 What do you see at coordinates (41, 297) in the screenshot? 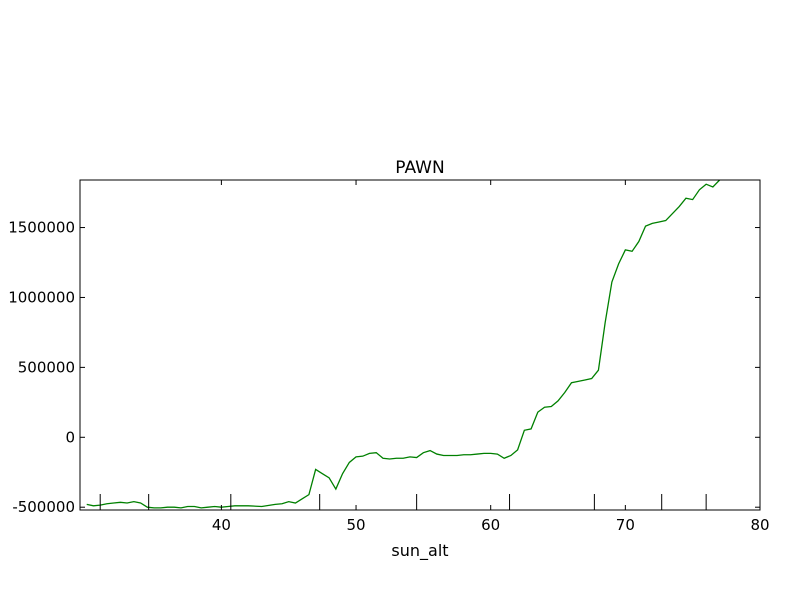
I see `y-tick-label-3: 1000000` at bounding box center [41, 297].